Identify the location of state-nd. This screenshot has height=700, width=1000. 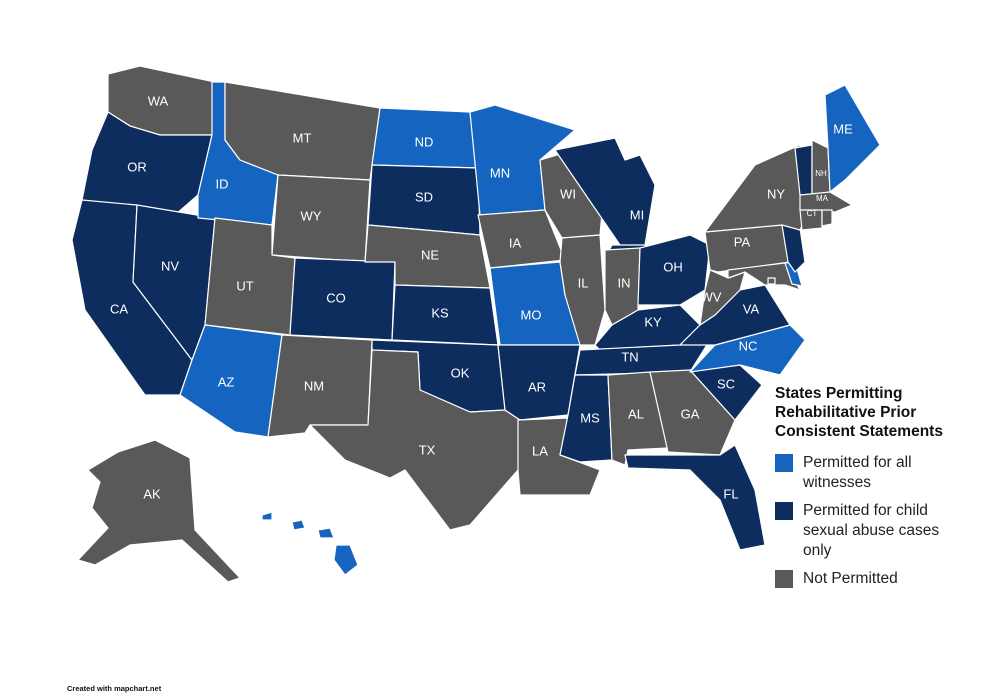
(425, 138).